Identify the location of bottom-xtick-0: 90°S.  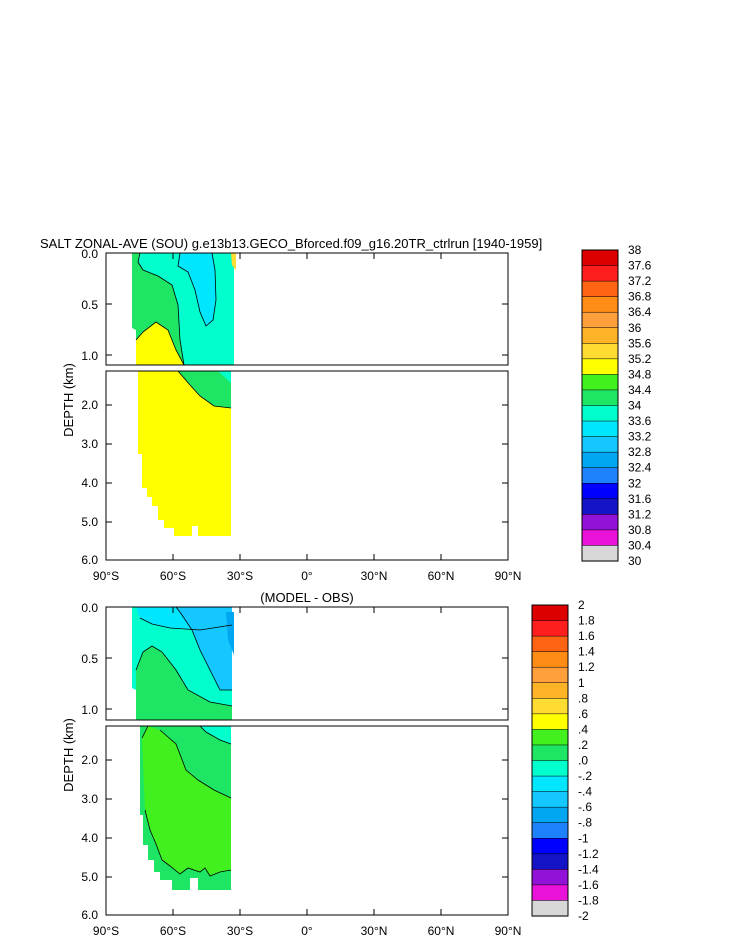
(106, 931).